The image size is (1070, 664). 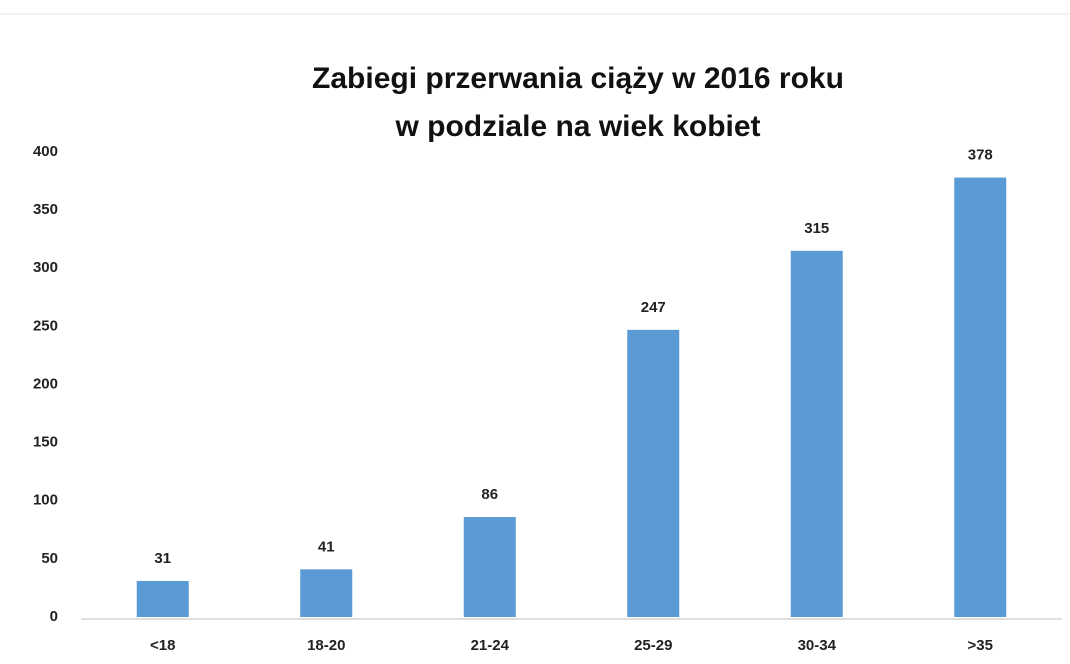 I want to click on x-tick-label: <18, so click(x=162, y=645).